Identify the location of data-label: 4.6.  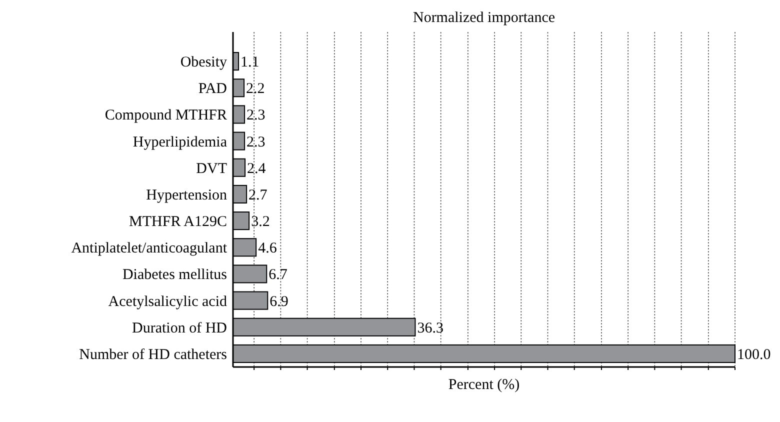
(268, 248).